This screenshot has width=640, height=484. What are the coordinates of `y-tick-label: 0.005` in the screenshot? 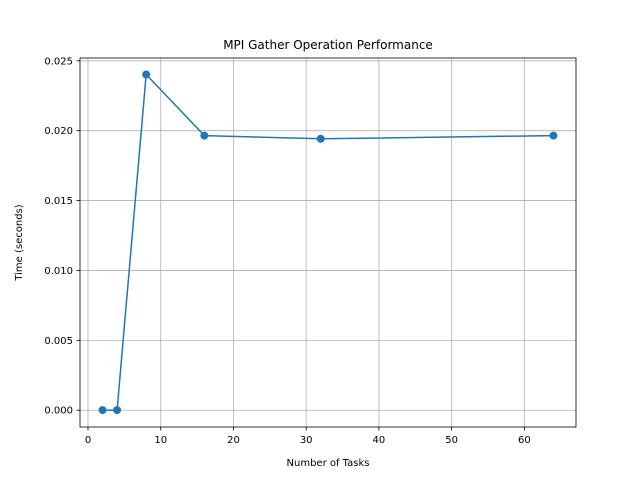 It's located at (58, 341).